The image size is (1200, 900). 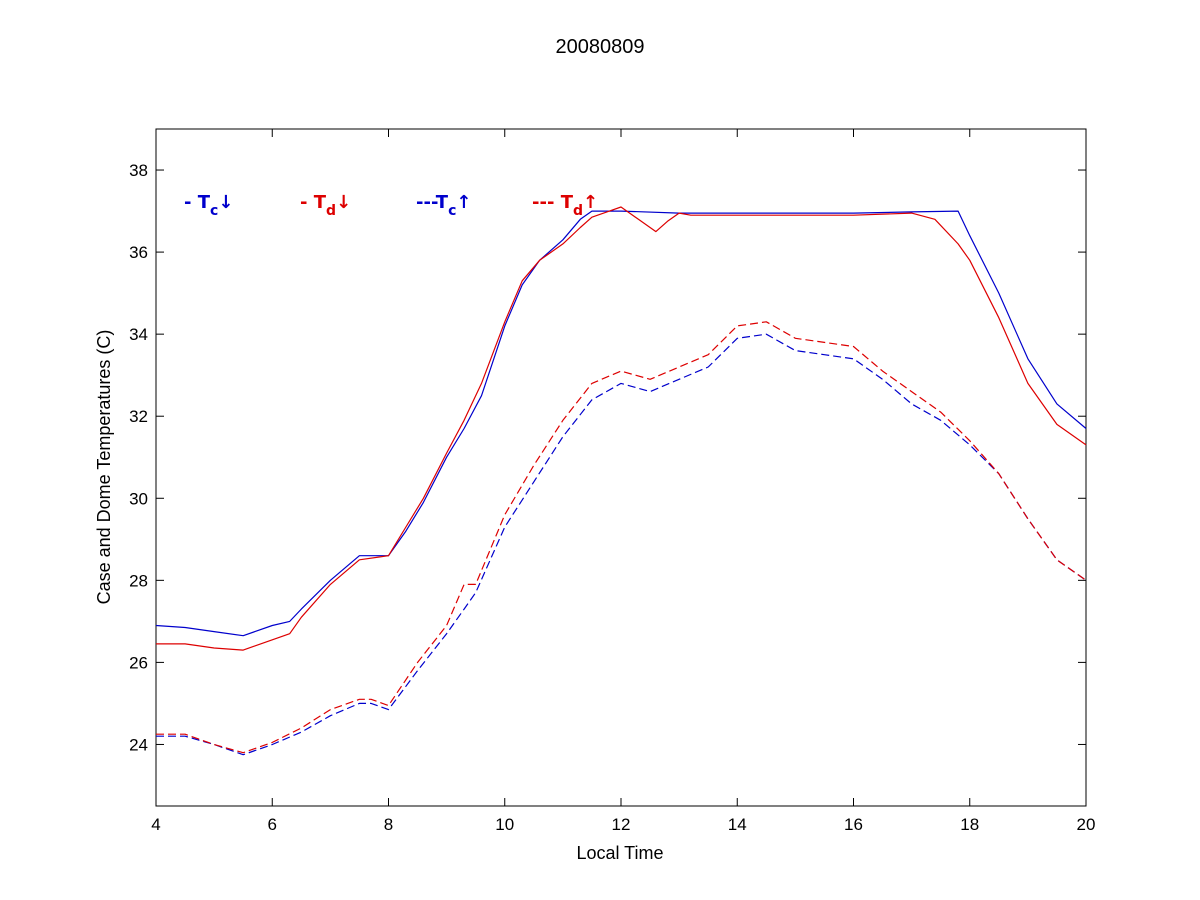 I want to click on legend-entry-2: - Td↓, so click(x=325, y=205).